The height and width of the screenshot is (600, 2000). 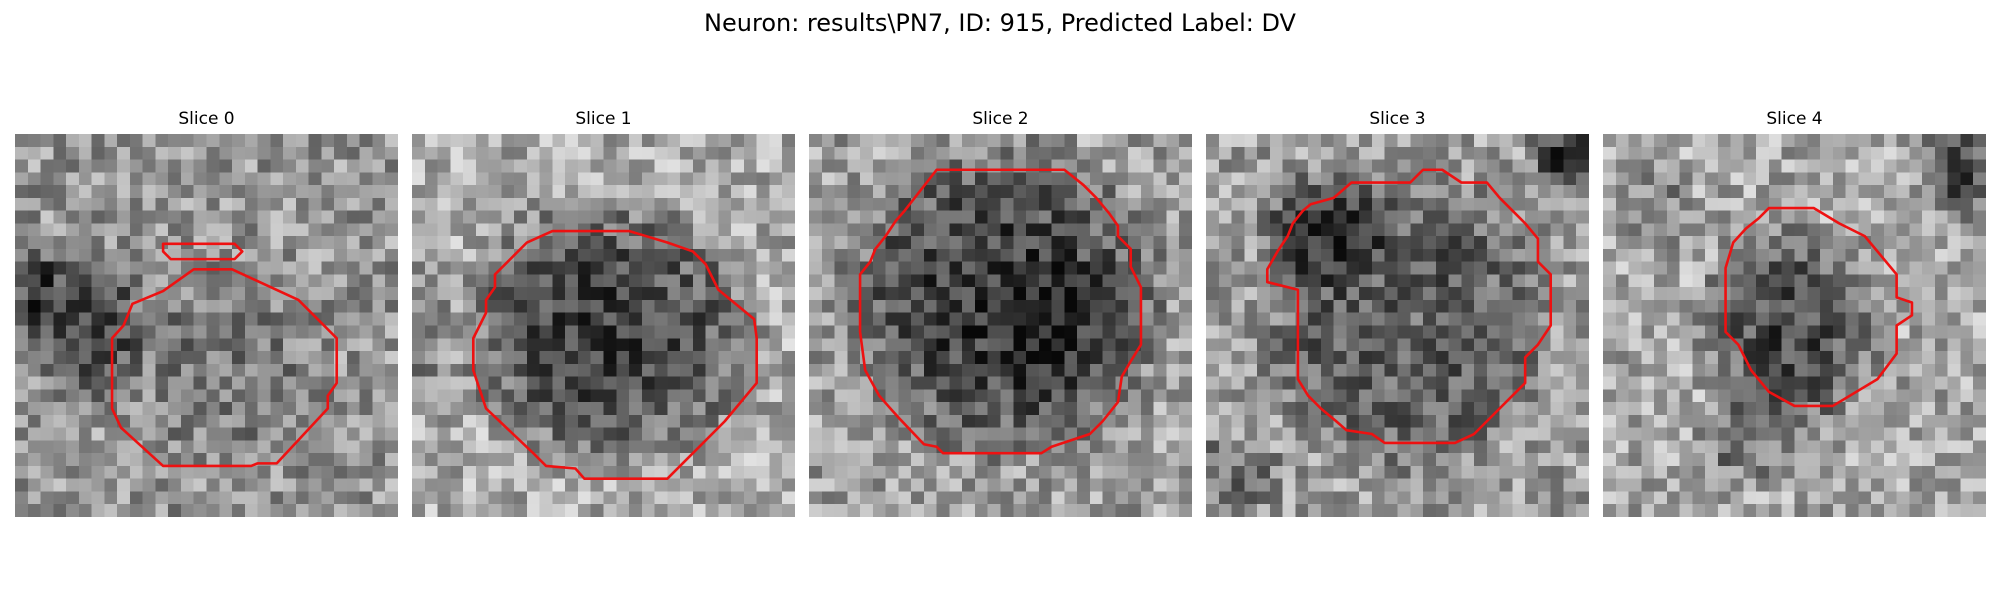 I want to click on slice-title: Slice 3, so click(x=1397, y=119).